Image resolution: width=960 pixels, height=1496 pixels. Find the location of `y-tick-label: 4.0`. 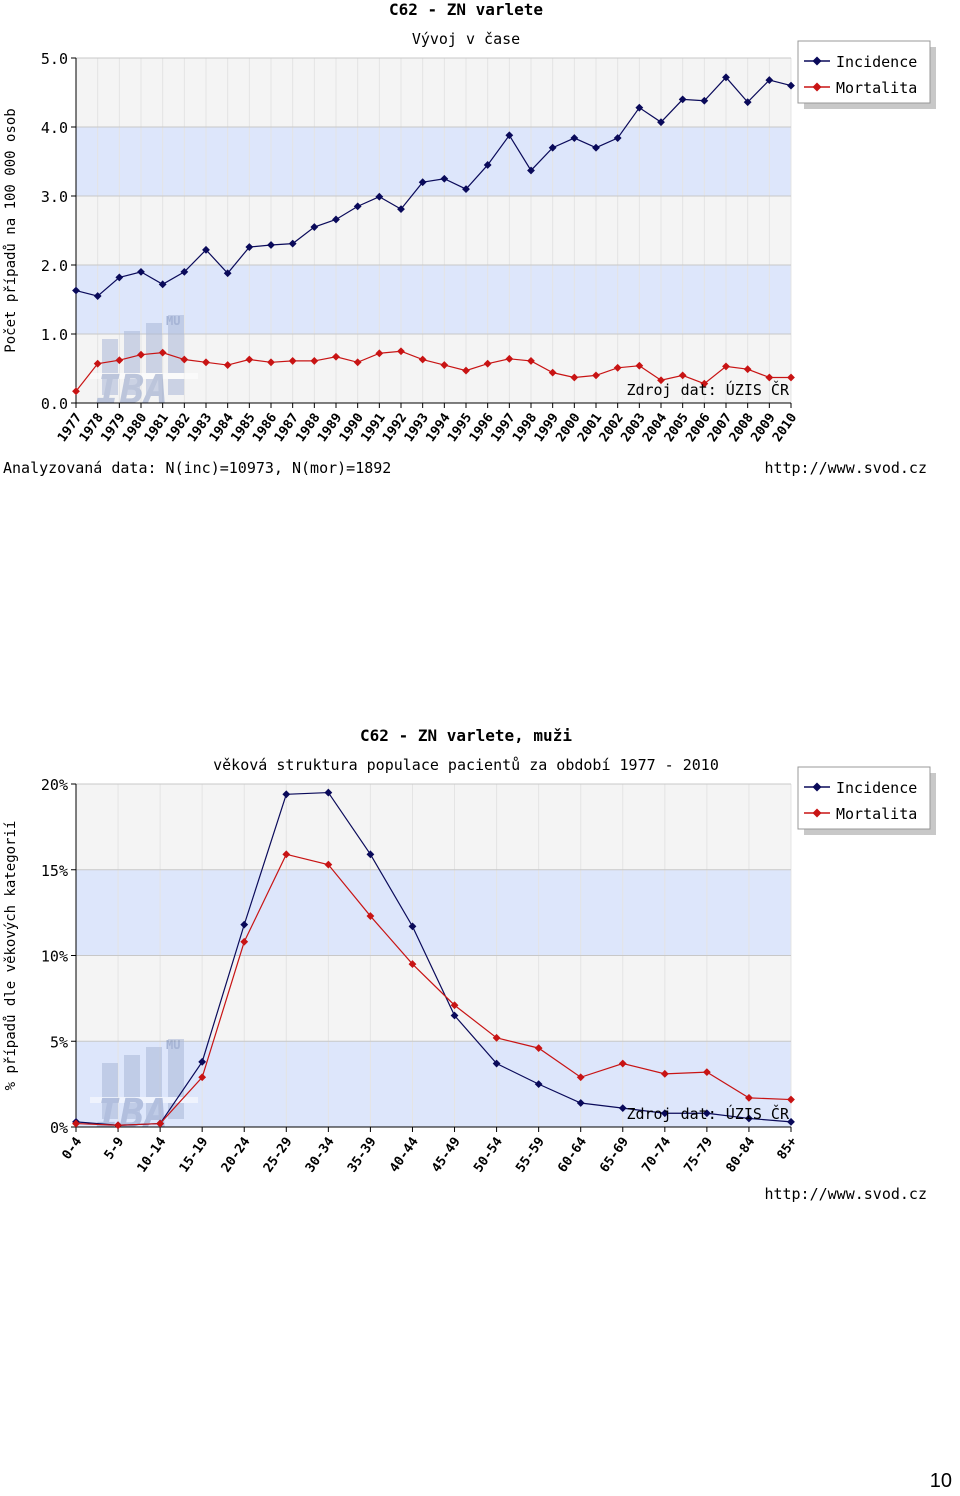

y-tick-label: 4.0 is located at coordinates (54, 128).